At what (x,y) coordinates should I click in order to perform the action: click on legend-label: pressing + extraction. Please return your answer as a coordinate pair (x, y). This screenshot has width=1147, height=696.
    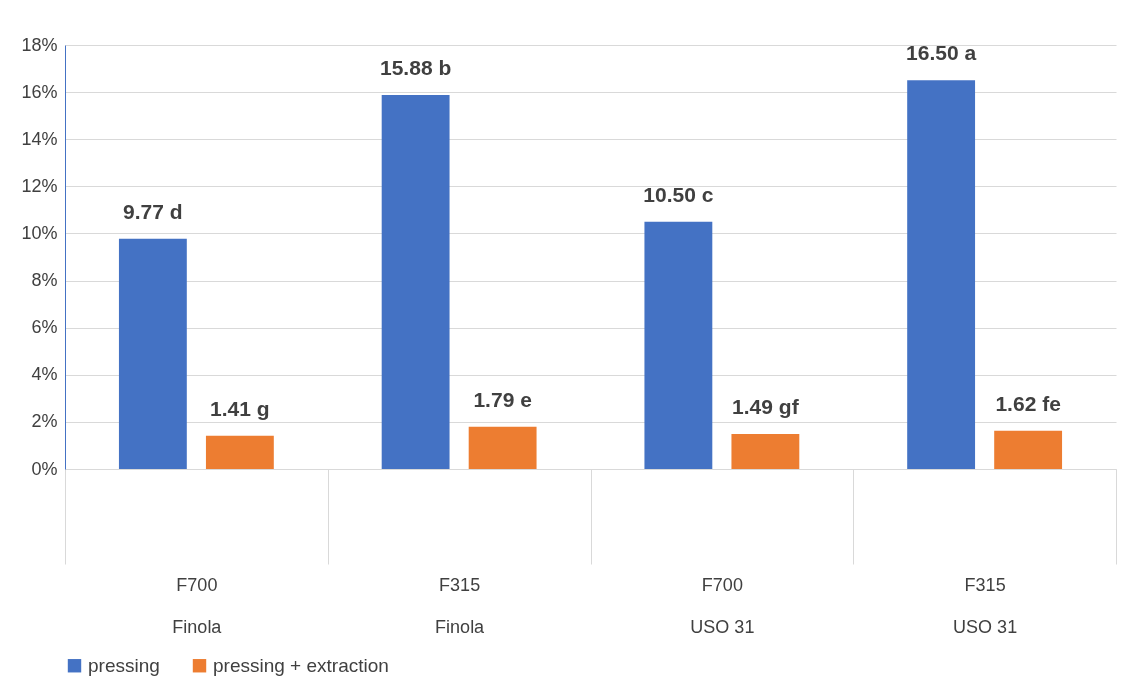
    Looking at the image, I should click on (301, 665).